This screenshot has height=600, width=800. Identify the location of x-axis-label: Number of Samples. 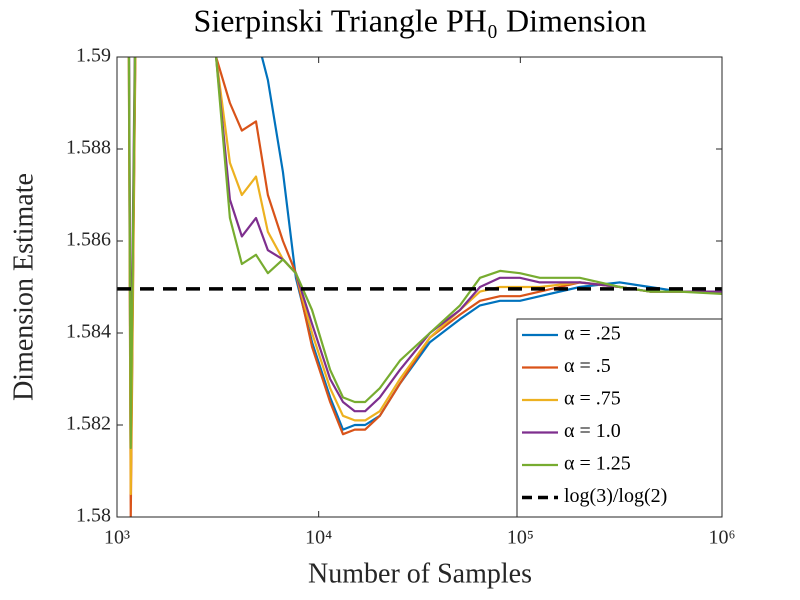
(420, 573).